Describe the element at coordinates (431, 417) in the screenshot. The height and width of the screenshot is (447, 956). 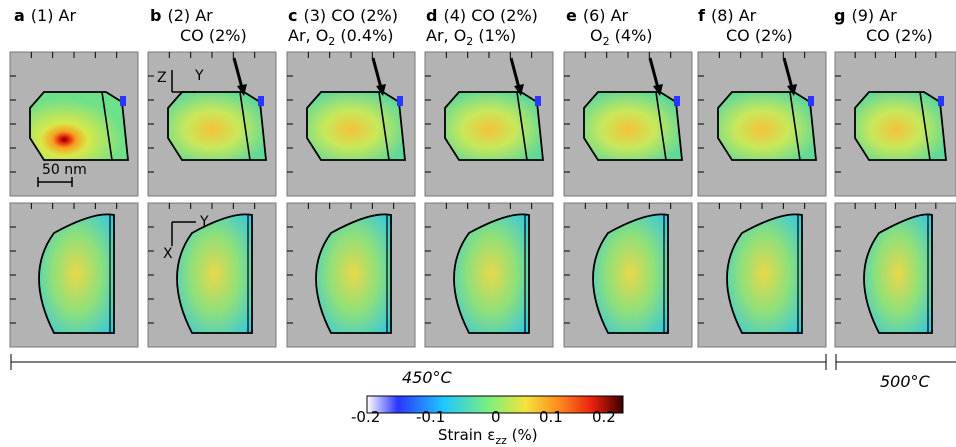
I see `colorbar-tick: -0.1` at that location.